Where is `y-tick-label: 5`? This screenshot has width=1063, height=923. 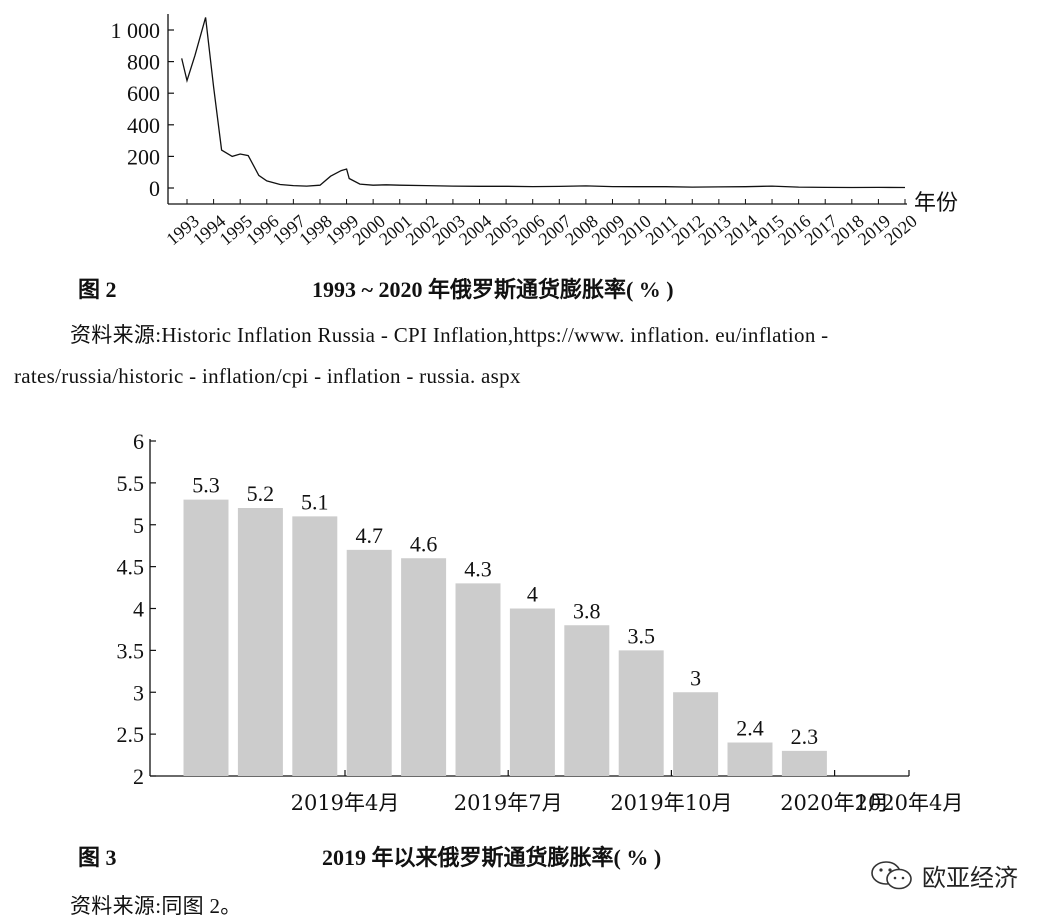 y-tick-label: 5 is located at coordinates (138, 525).